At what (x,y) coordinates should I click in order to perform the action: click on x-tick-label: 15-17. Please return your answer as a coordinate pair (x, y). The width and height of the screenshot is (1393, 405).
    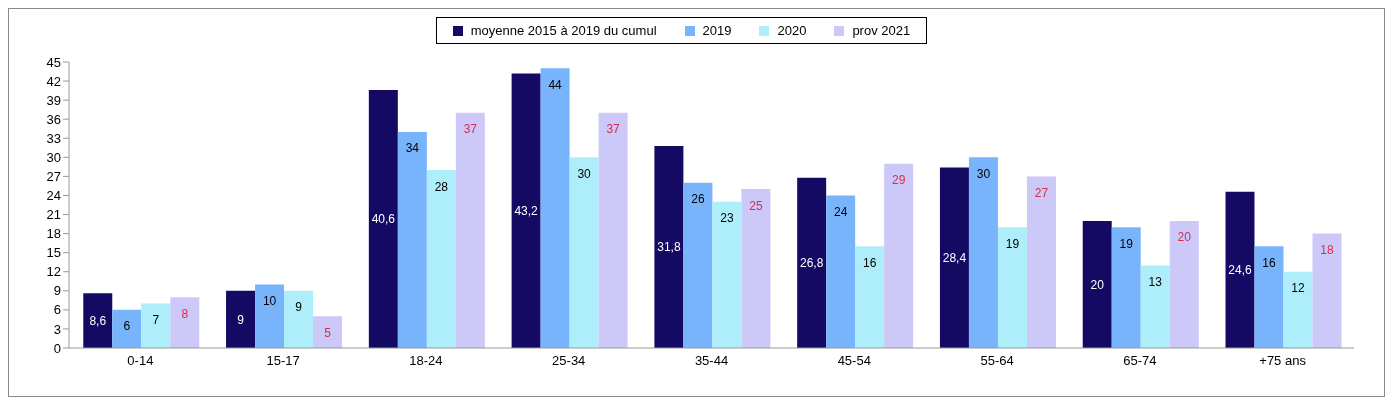
    Looking at the image, I should click on (283, 361).